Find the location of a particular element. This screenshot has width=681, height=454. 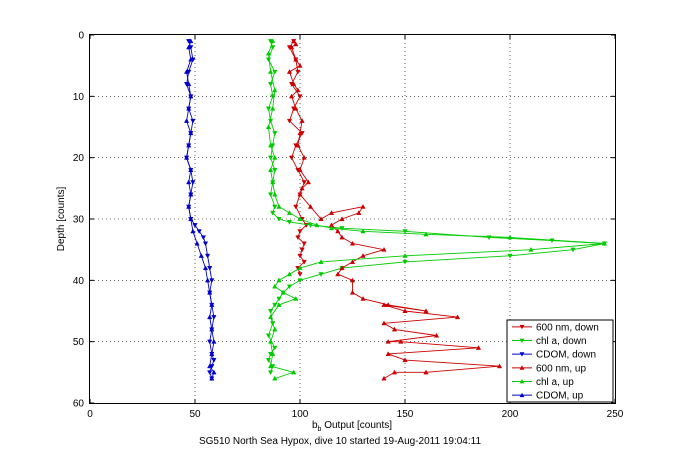

x-axis-label-rest: Output [counts] is located at coordinates (356, 425).